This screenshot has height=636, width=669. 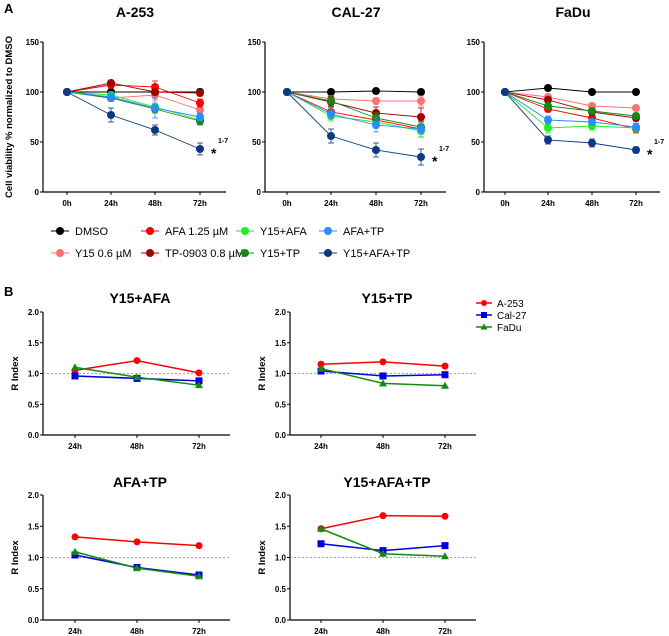 I want to click on chart-title: Y15+AFA, so click(x=139, y=298).